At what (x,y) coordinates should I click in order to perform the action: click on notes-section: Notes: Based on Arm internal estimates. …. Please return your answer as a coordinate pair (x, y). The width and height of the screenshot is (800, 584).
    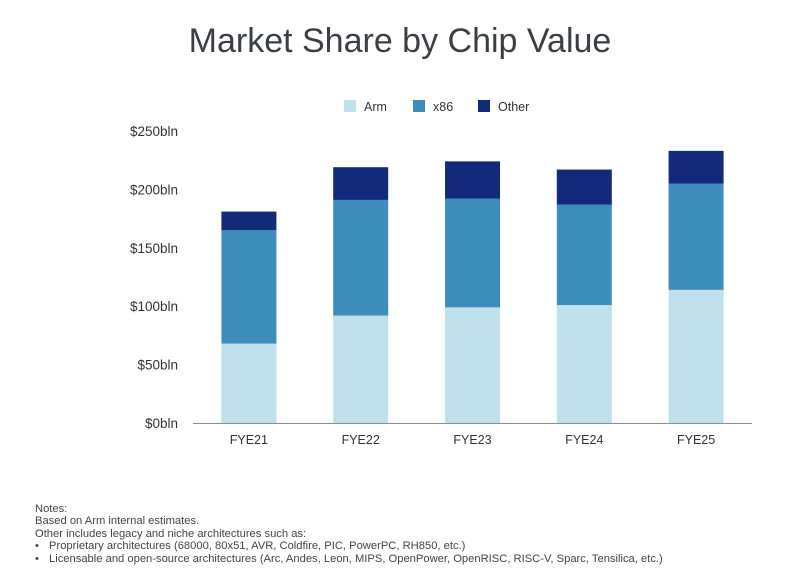
    Looking at the image, I should click on (349, 534).